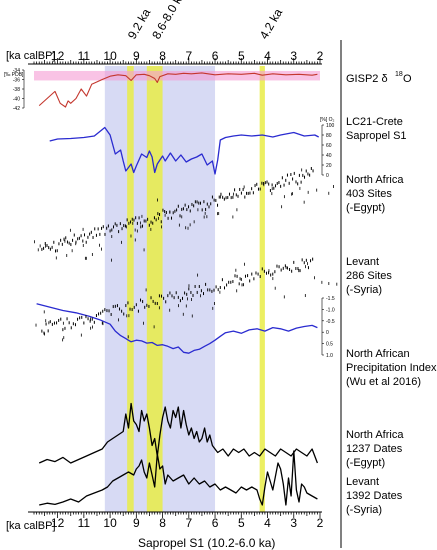 The image size is (437, 550). What do you see at coordinates (178, 90) in the screenshot?
I see `series-gisp2` at bounding box center [178, 90].